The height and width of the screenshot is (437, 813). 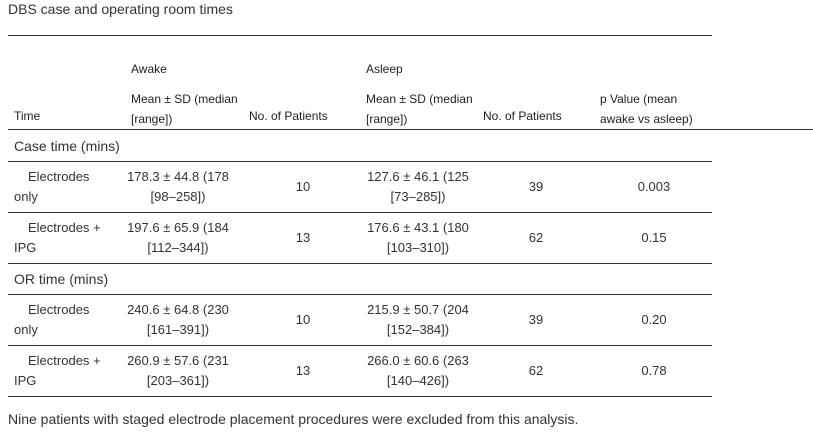 I want to click on header-asleep-patients: No. of Patients, so click(x=522, y=116).